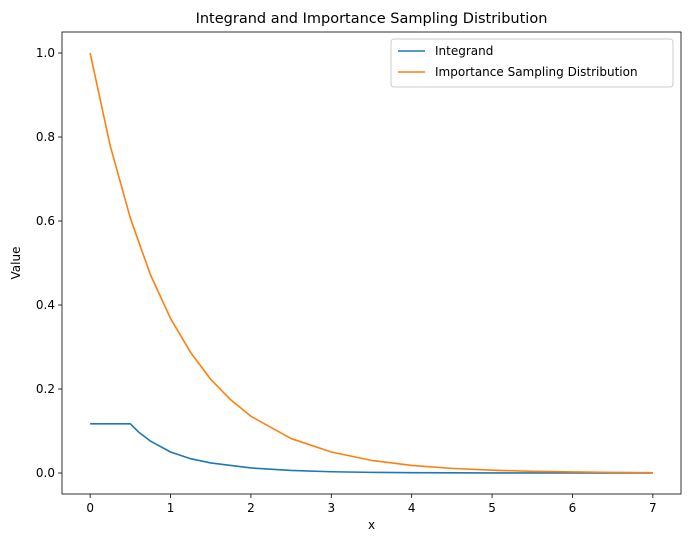  What do you see at coordinates (90, 508) in the screenshot?
I see `x-tick-label: 0` at bounding box center [90, 508].